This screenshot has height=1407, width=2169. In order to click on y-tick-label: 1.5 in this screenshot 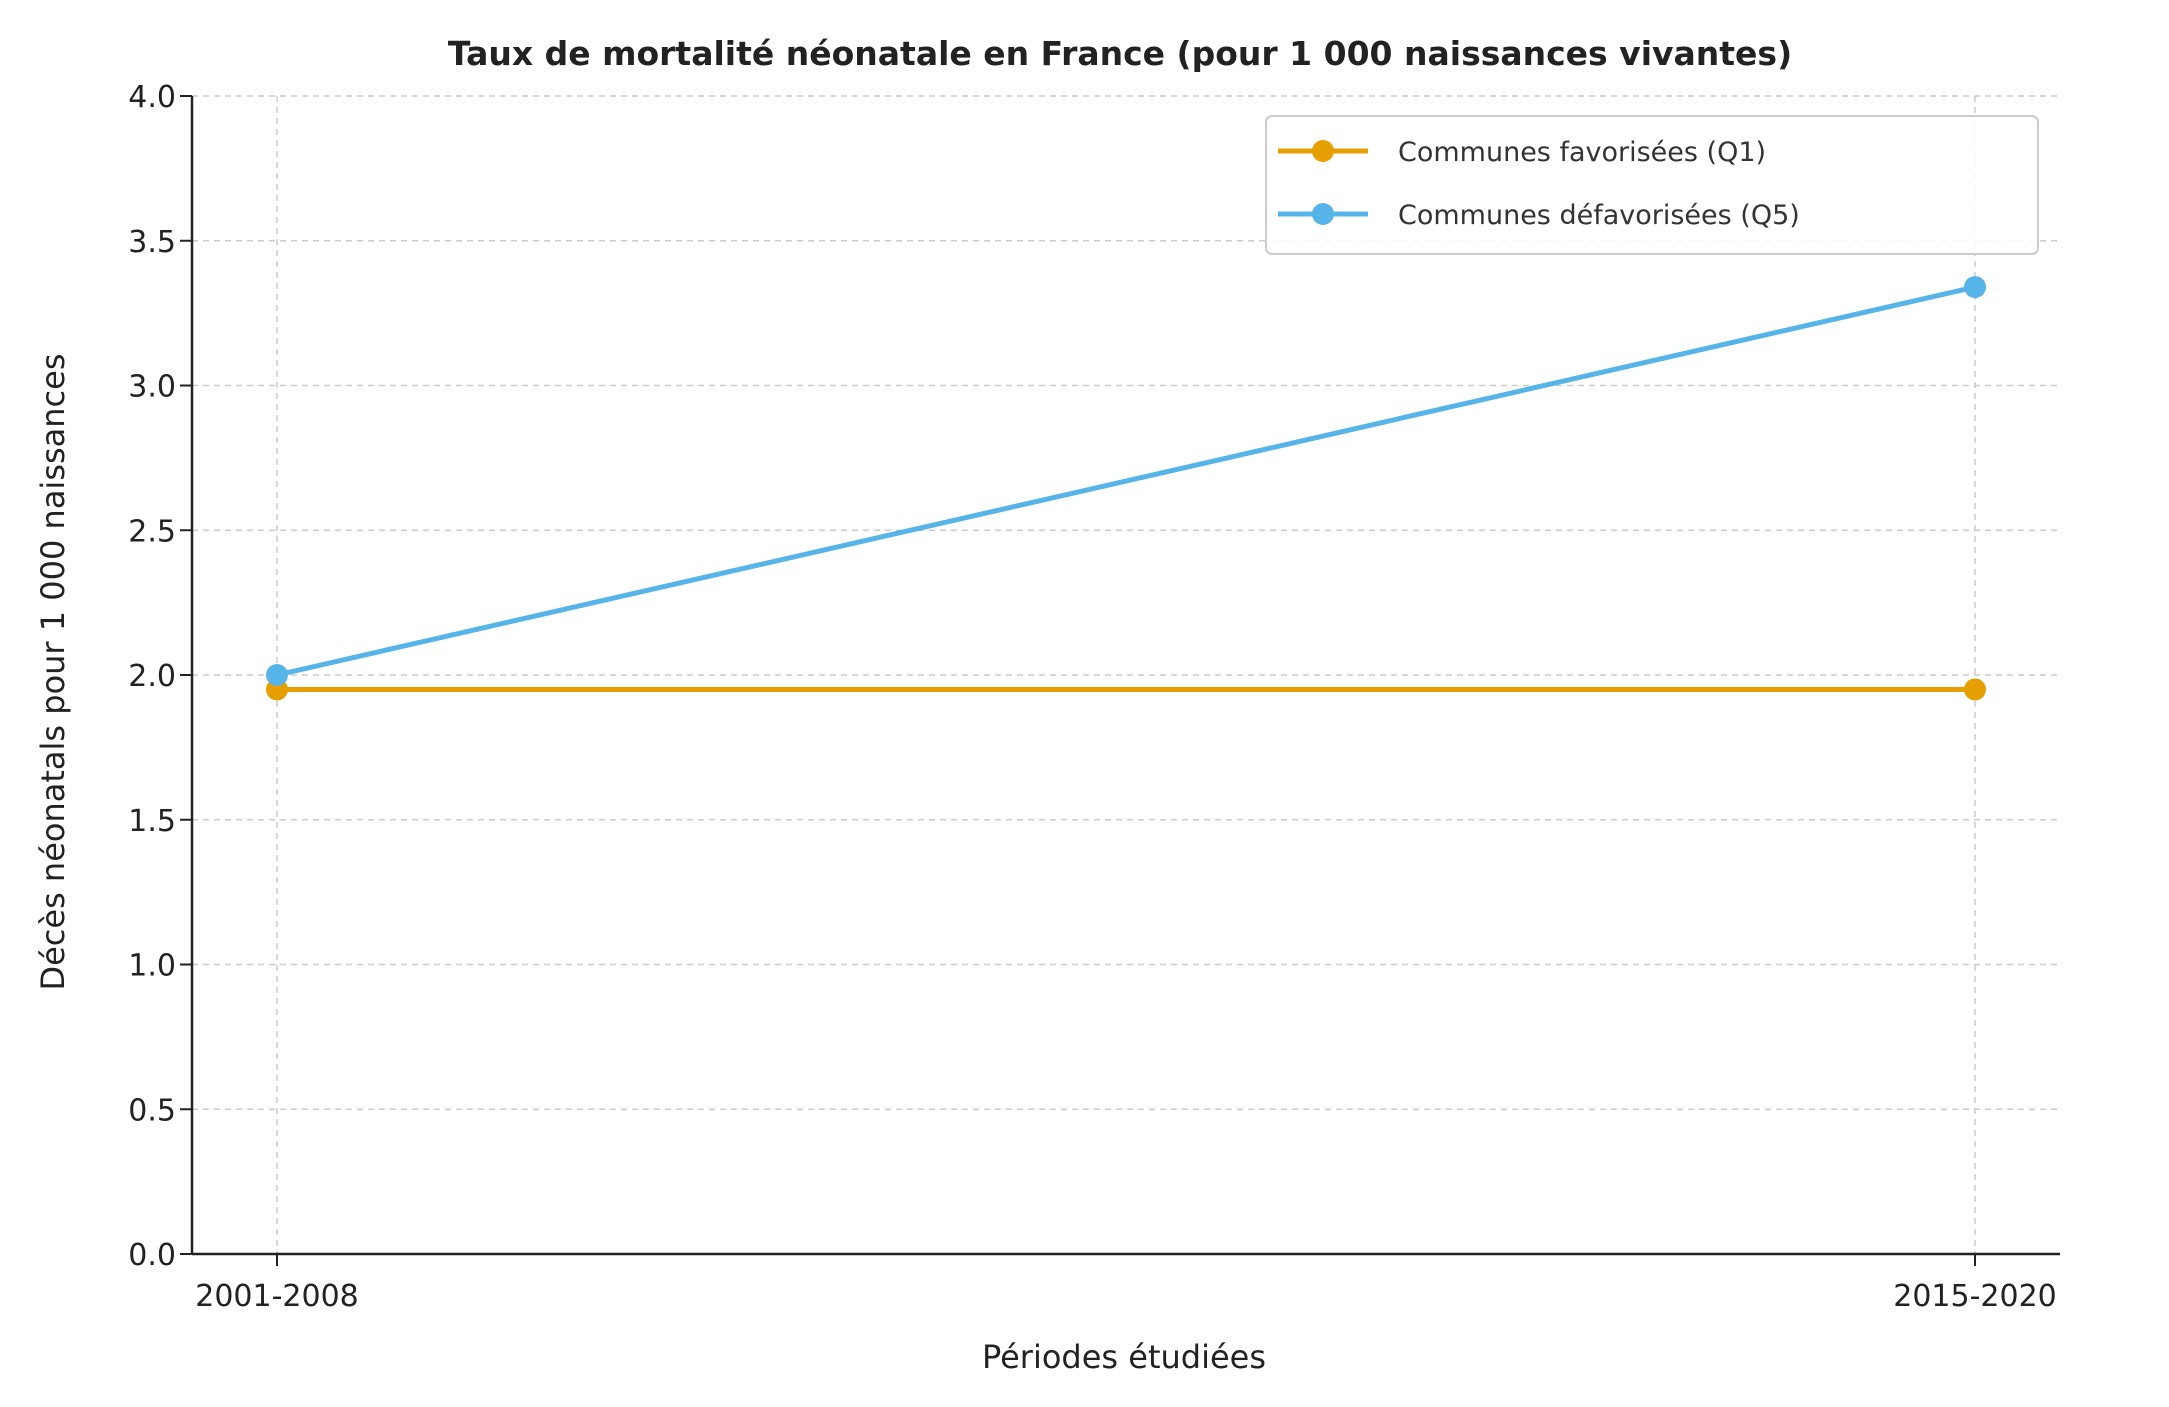, I will do `click(152, 821)`.